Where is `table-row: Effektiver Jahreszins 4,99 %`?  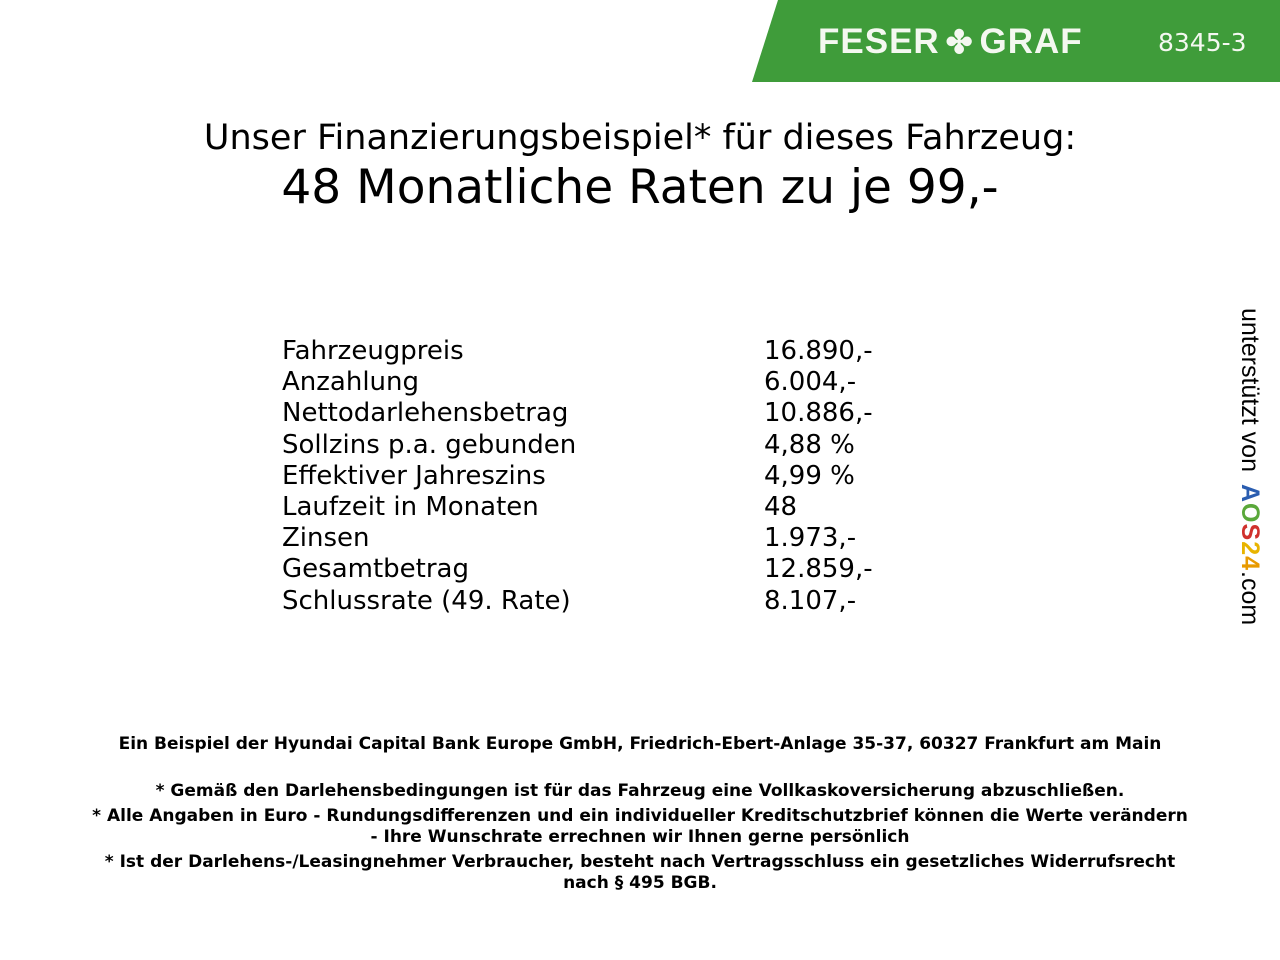
table-row: Effektiver Jahreszins 4,99 % is located at coordinates (632, 476).